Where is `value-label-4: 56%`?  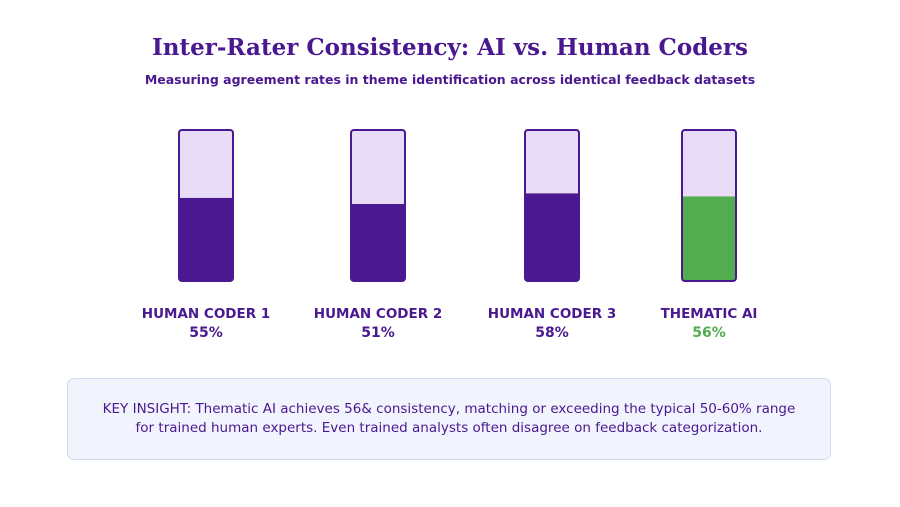
value-label-4: 56% is located at coordinates (709, 333).